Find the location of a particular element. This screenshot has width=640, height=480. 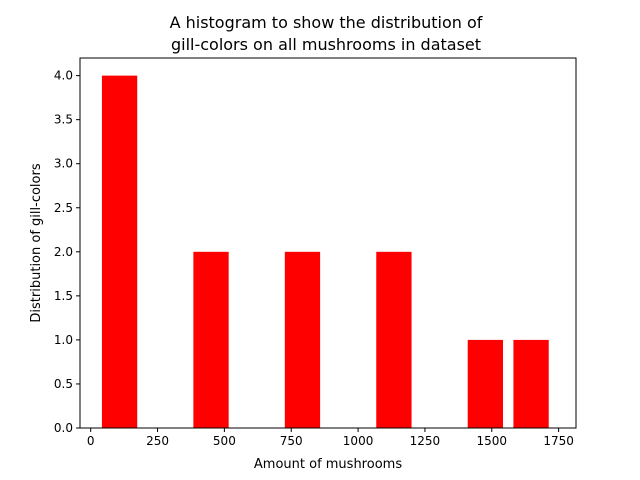

x-tick-label: 750 is located at coordinates (291, 441).